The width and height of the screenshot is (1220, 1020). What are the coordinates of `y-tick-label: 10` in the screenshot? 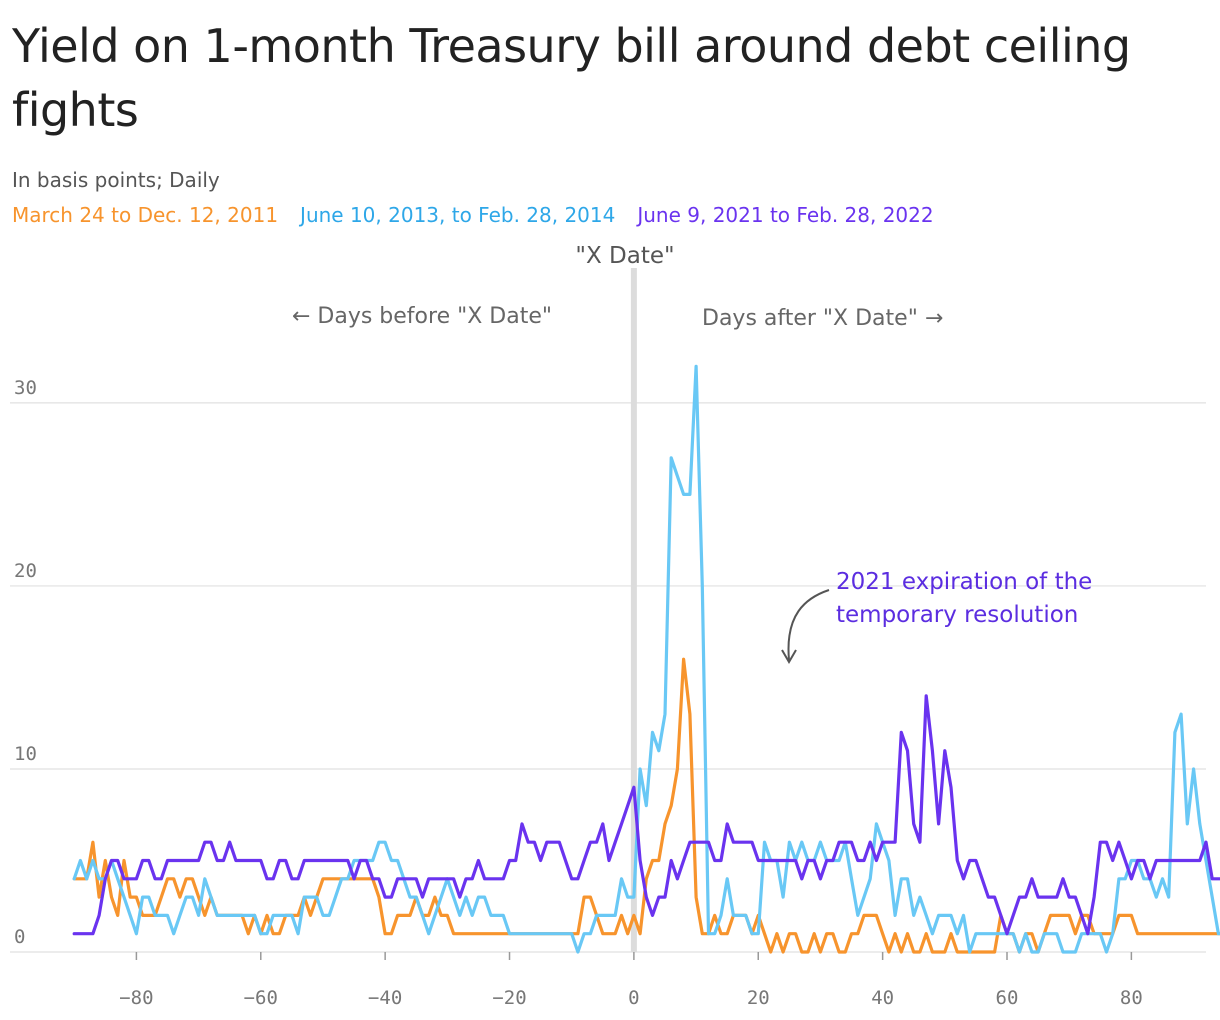 It's located at (25, 754).